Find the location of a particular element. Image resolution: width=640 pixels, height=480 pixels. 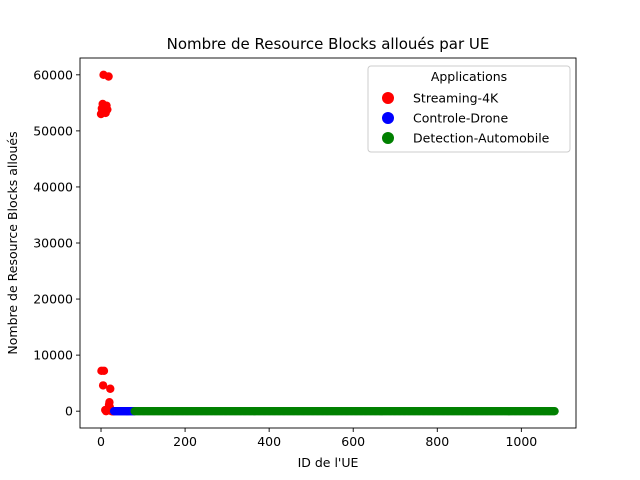

x-tick-label: 800 is located at coordinates (437, 441).